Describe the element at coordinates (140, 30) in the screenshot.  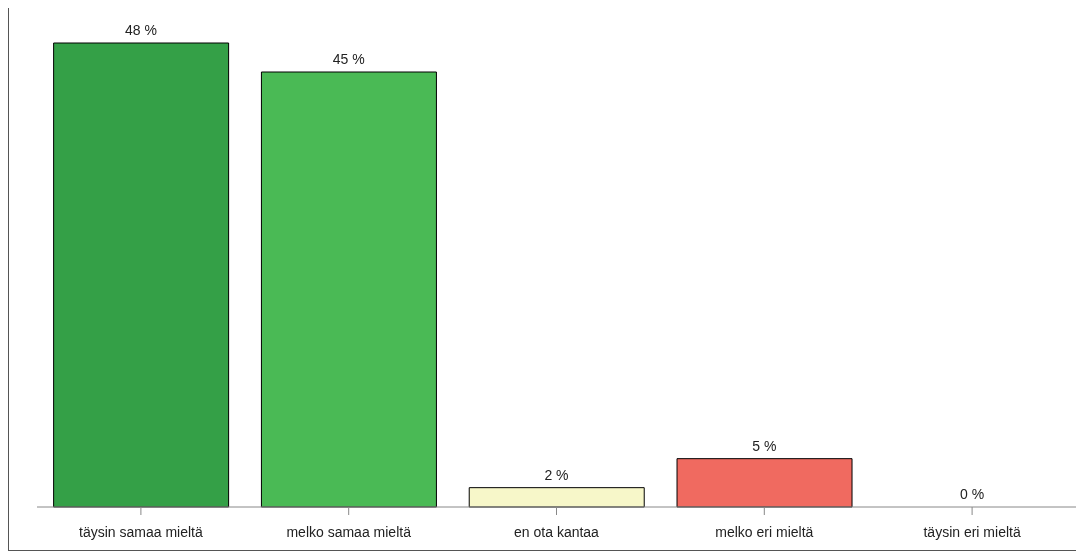
I see `data-label: 48 %` at that location.